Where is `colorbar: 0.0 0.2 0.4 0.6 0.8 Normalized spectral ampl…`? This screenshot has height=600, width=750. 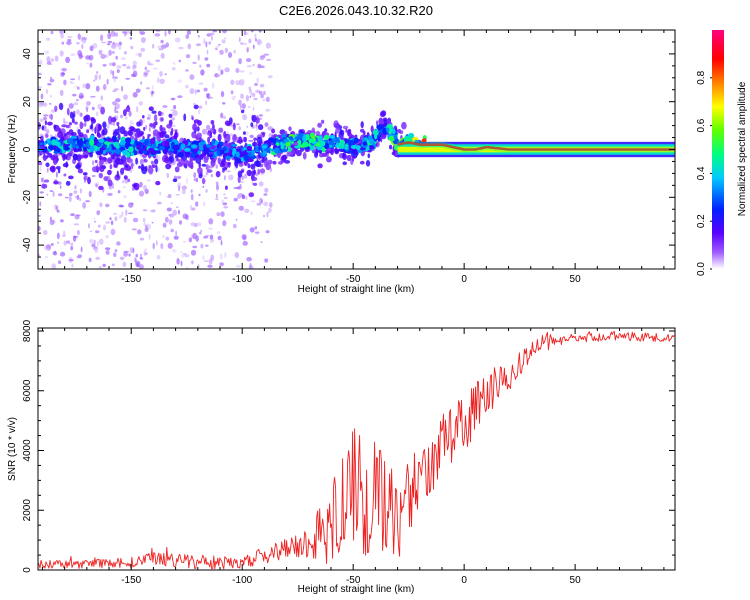
colorbar: 0.0 0.2 0.4 0.6 0.8 Normalized spectral ampl… is located at coordinates (722, 153).